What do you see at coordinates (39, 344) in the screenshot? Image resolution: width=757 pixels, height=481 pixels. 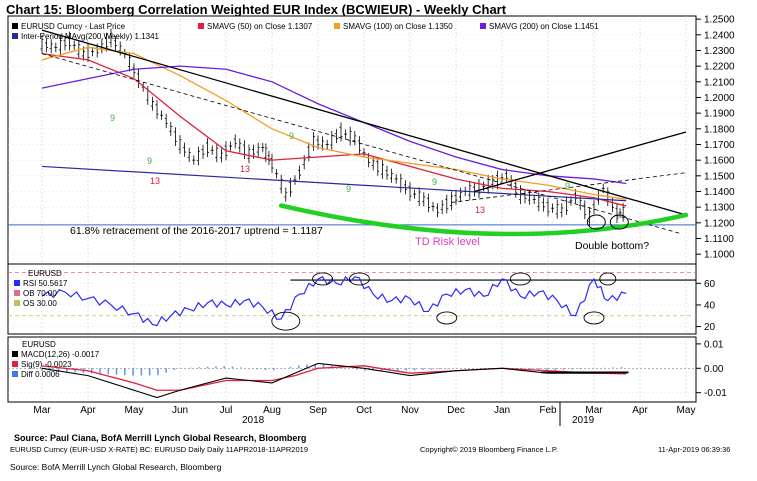 I see `macd-legend-header: EURUSD` at bounding box center [39, 344].